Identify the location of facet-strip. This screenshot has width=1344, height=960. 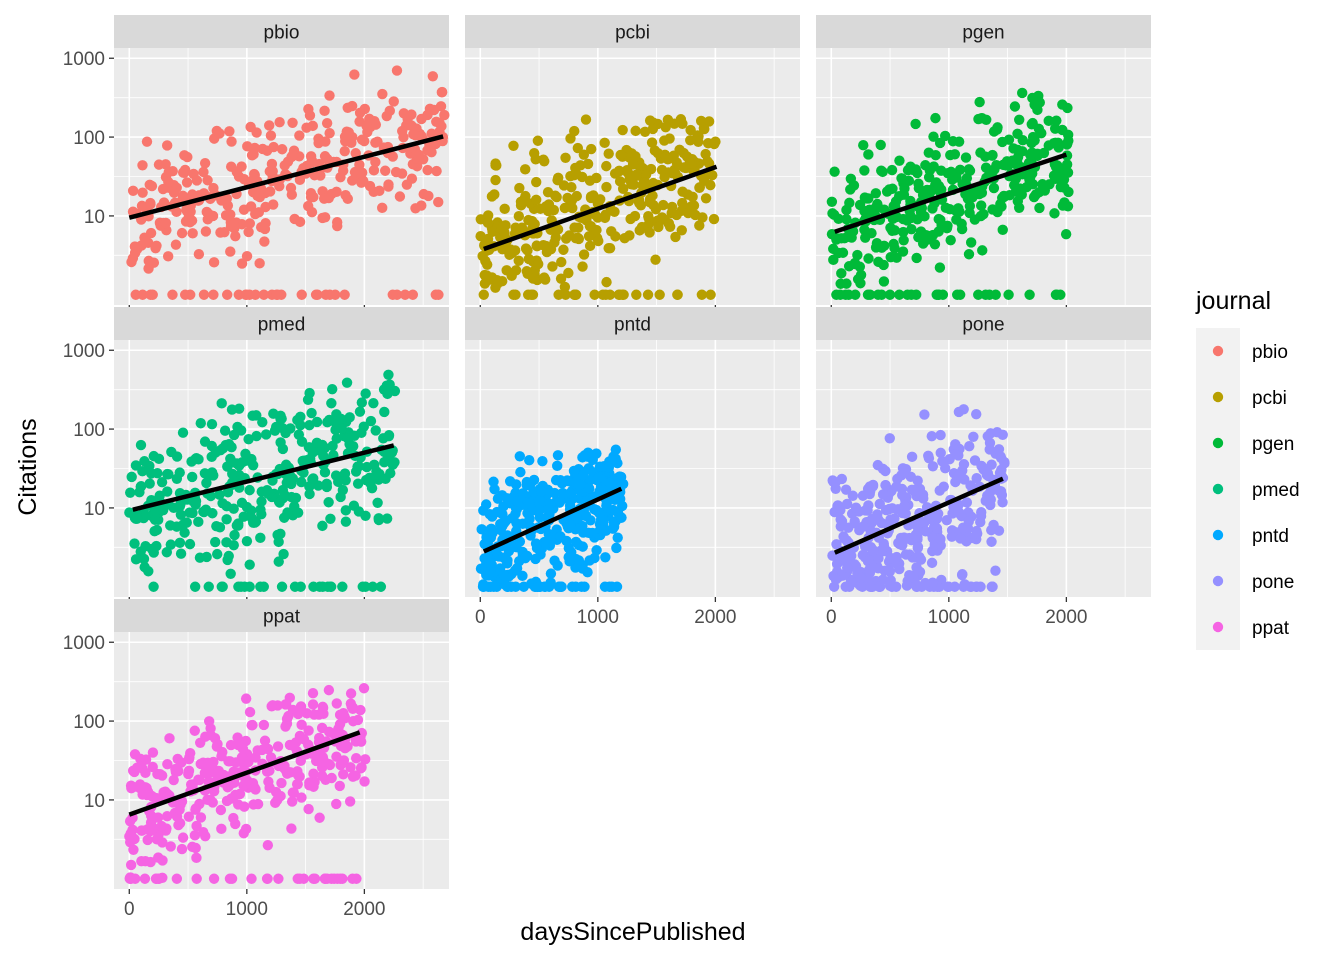
(983, 323).